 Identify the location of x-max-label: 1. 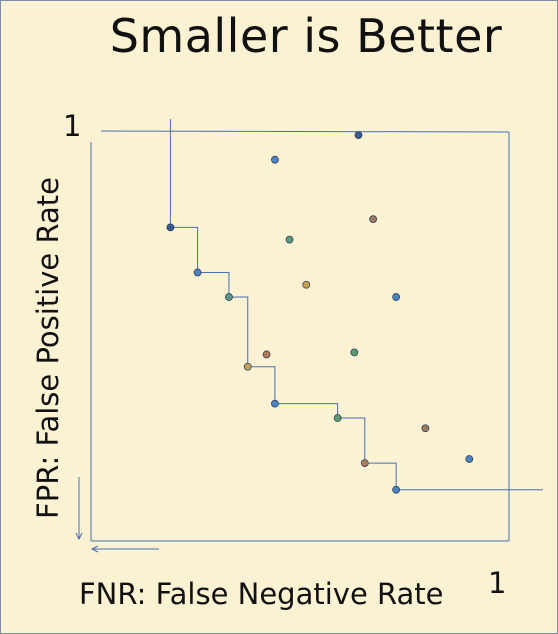
(497, 583).